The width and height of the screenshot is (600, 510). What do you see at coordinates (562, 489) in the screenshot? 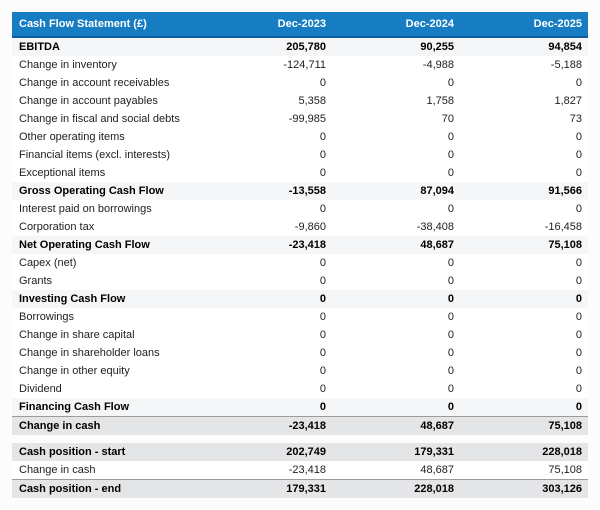
I see `cell-value: 303,126` at bounding box center [562, 489].